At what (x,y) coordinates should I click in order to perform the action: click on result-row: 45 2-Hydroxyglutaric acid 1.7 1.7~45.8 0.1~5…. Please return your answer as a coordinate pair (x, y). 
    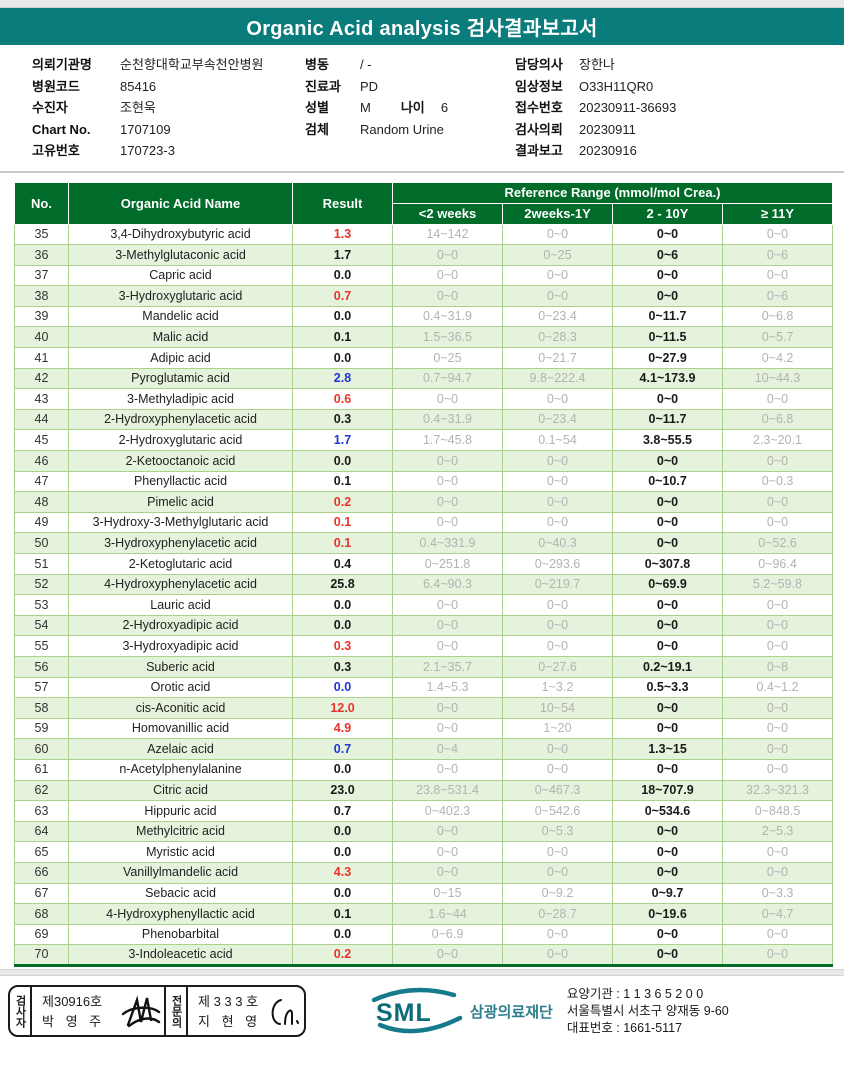
    Looking at the image, I should click on (424, 440).